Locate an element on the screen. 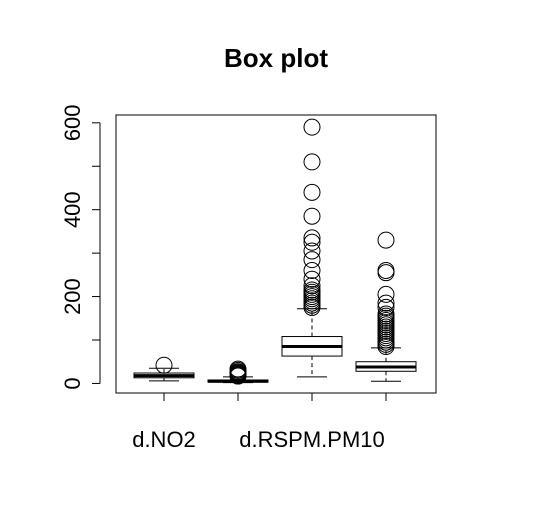 Image resolution: width=551 pixels, height=509 pixels. y-axis: 0 200 400 600 is located at coordinates (80, 247).